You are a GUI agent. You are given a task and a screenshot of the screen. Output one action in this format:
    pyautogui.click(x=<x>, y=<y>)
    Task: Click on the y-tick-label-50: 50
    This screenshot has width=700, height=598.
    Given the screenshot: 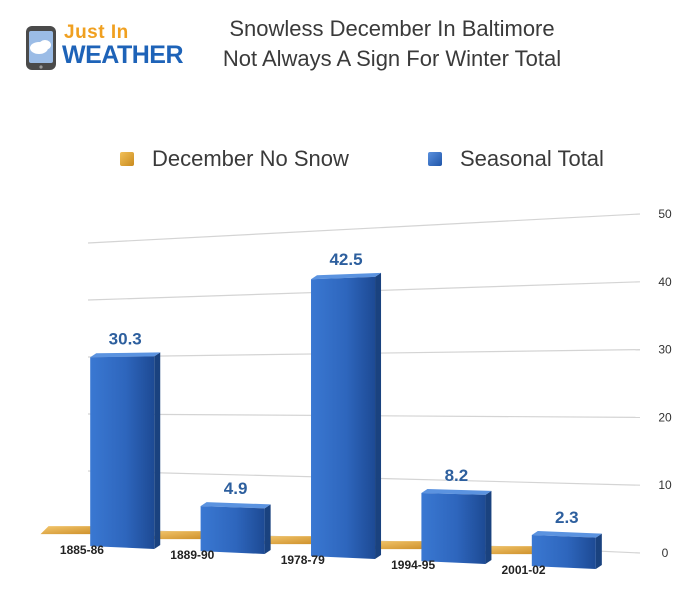 What is the action you would take?
    pyautogui.click(x=665, y=214)
    